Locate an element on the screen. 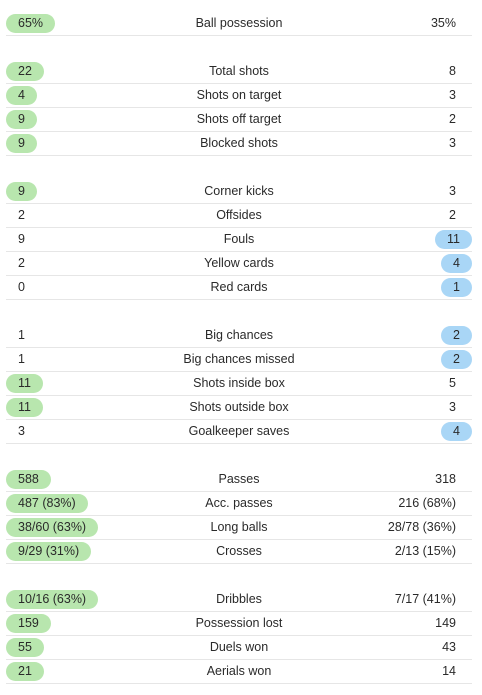  stat-label: Passes is located at coordinates (239, 479).